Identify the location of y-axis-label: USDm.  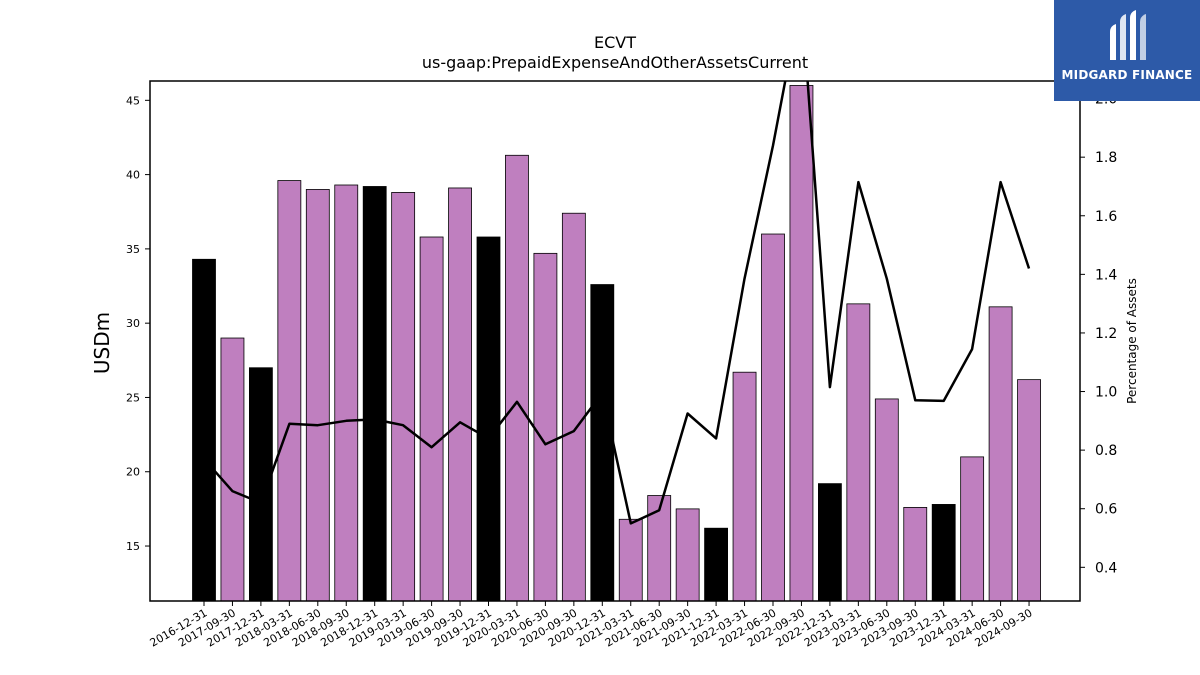
(102, 343).